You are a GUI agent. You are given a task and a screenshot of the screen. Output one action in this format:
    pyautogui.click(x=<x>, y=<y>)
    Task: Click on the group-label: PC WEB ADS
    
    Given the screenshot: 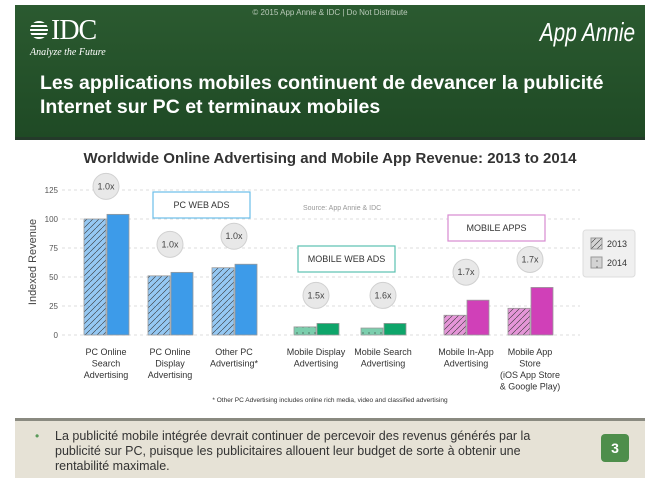 What is the action you would take?
    pyautogui.click(x=201, y=205)
    